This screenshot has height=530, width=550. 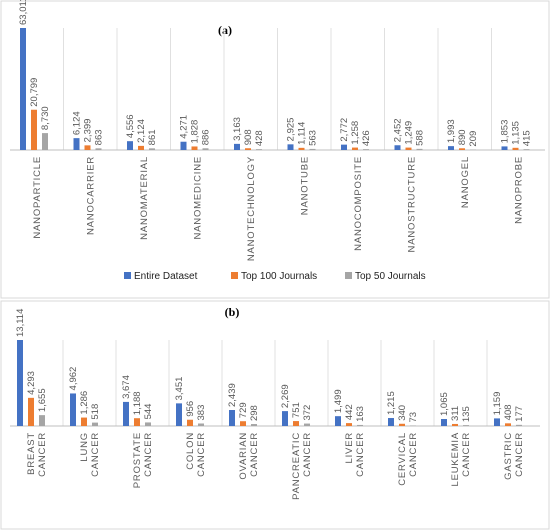 I want to click on category-label: NANOPARTICLE, so click(x=37, y=197).